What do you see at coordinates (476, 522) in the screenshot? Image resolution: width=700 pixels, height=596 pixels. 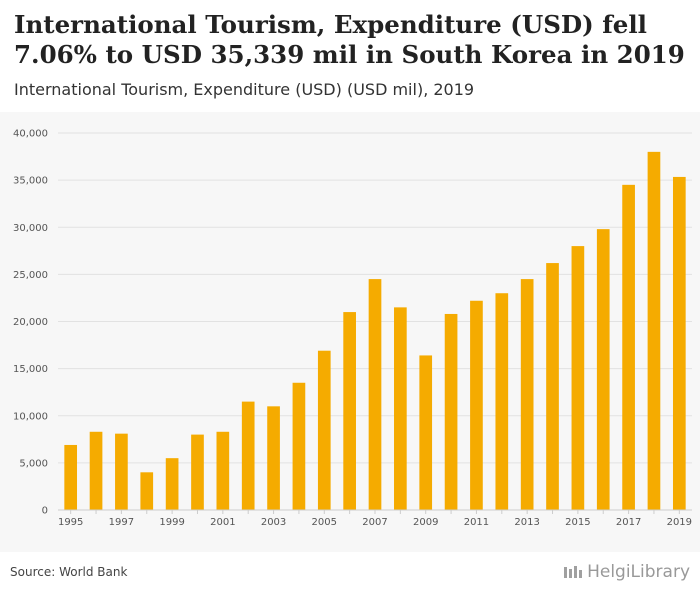 I see `x-tick-label: 2011` at bounding box center [476, 522].